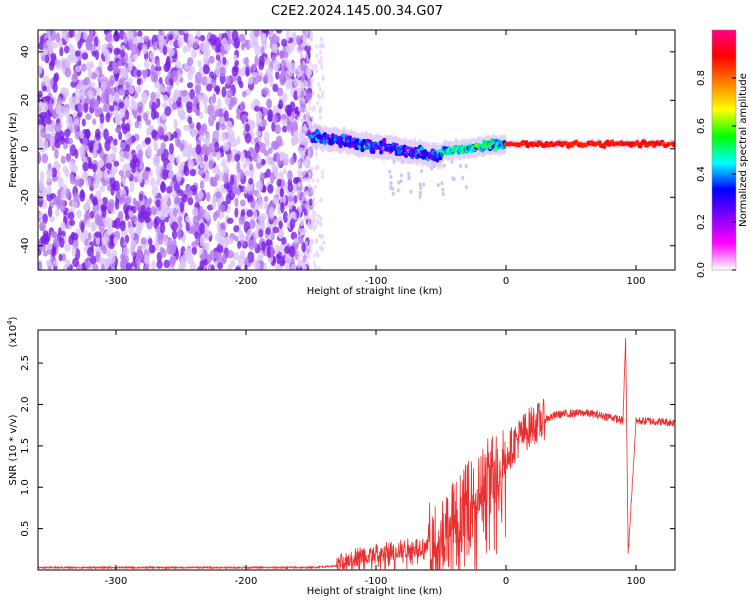 This screenshot has height=600, width=750. Describe the element at coordinates (506, 581) in the screenshot. I see `x-tick-label: 0` at that location.